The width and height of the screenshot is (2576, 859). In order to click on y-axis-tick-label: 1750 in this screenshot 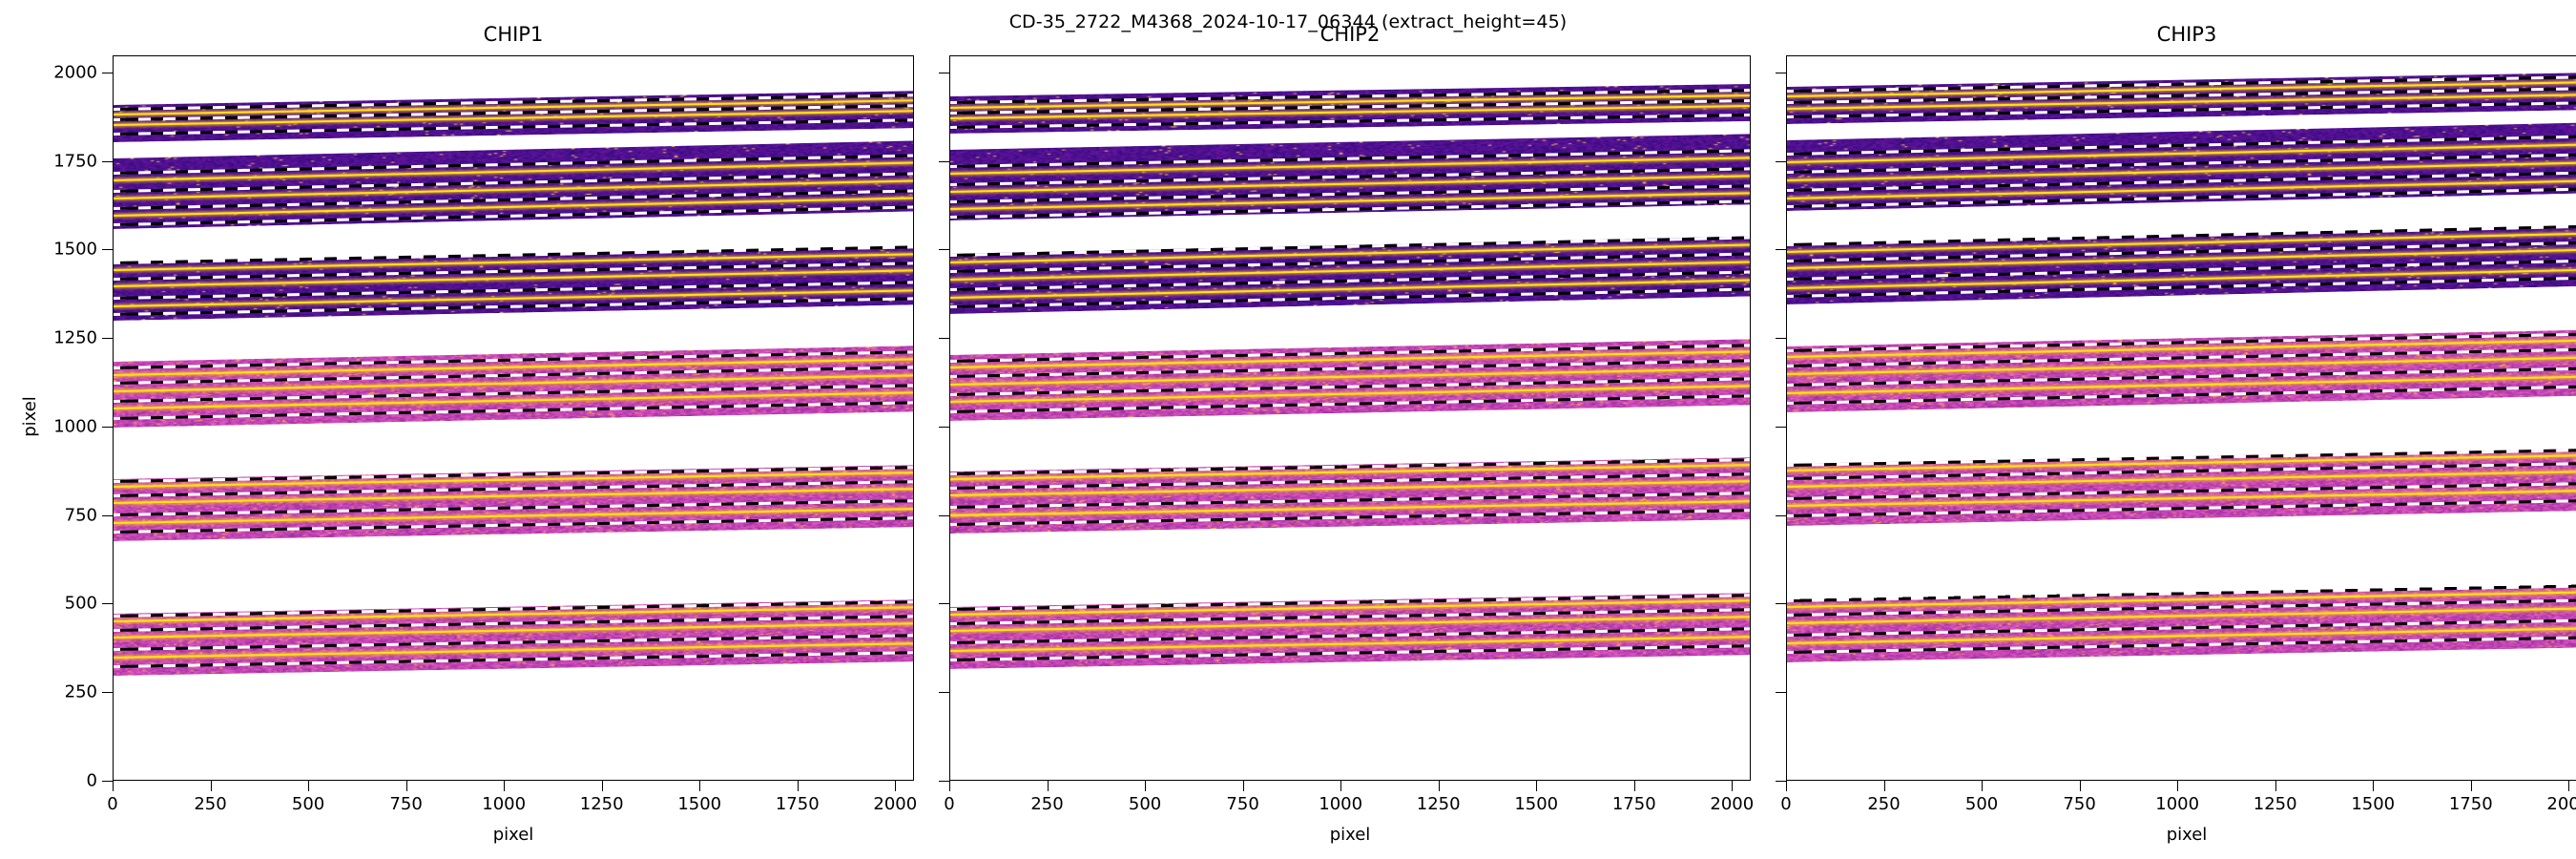, I will do `click(75, 161)`.